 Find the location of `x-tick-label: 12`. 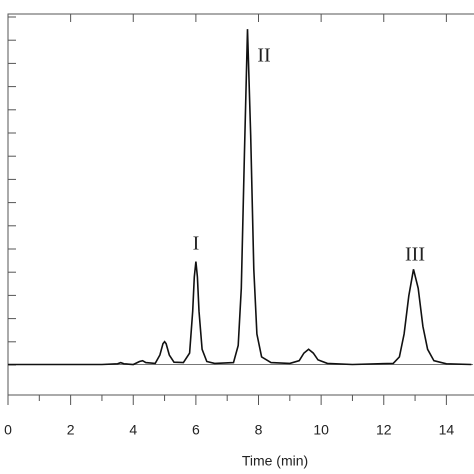

x-tick-label: 12 is located at coordinates (384, 430).